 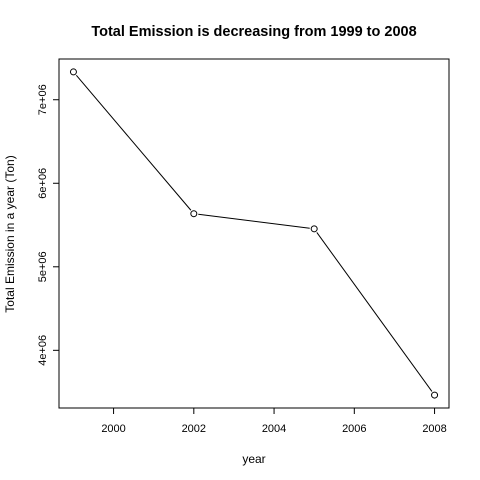 I want to click on x-tick-label: 2008, so click(x=434, y=429).